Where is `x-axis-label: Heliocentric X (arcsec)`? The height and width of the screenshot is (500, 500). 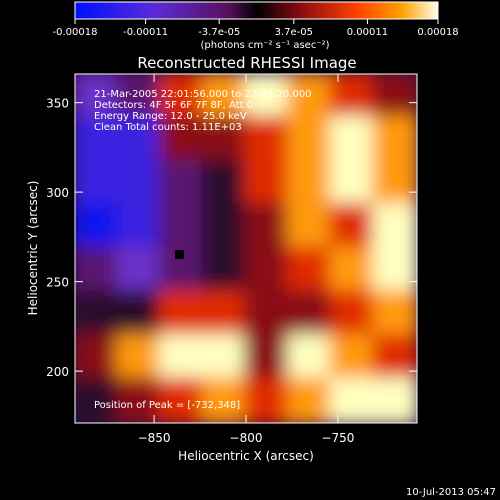
x-axis-label: Heliocentric X (arcsec) is located at coordinates (246, 456).